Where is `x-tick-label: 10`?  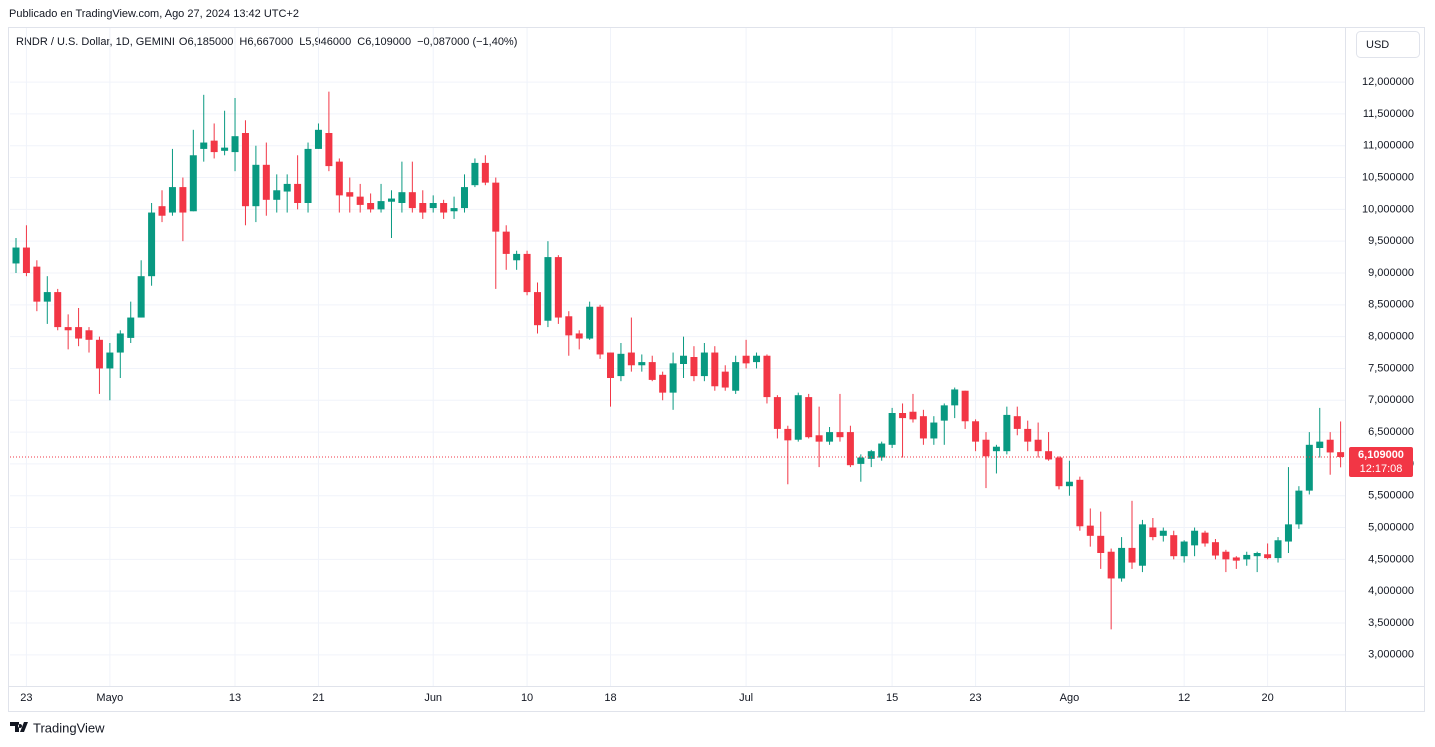
x-tick-label: 10 is located at coordinates (527, 698).